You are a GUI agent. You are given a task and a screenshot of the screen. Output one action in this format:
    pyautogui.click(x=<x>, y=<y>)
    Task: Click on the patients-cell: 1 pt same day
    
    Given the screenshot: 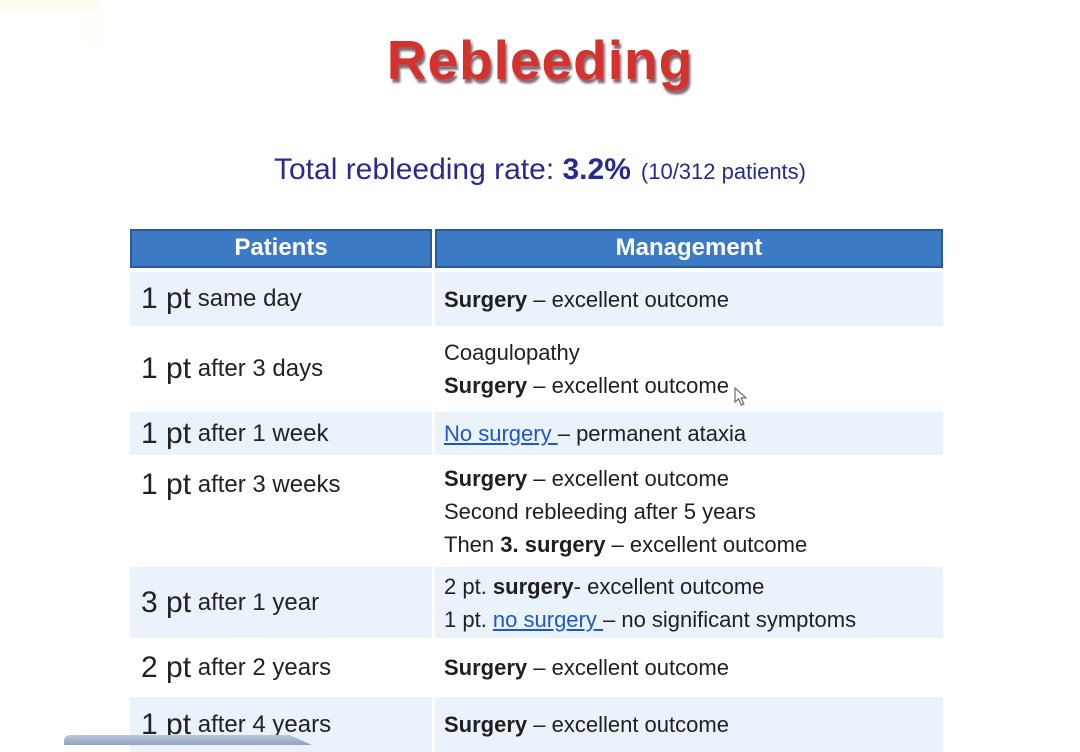 What is the action you would take?
    pyautogui.click(x=281, y=299)
    